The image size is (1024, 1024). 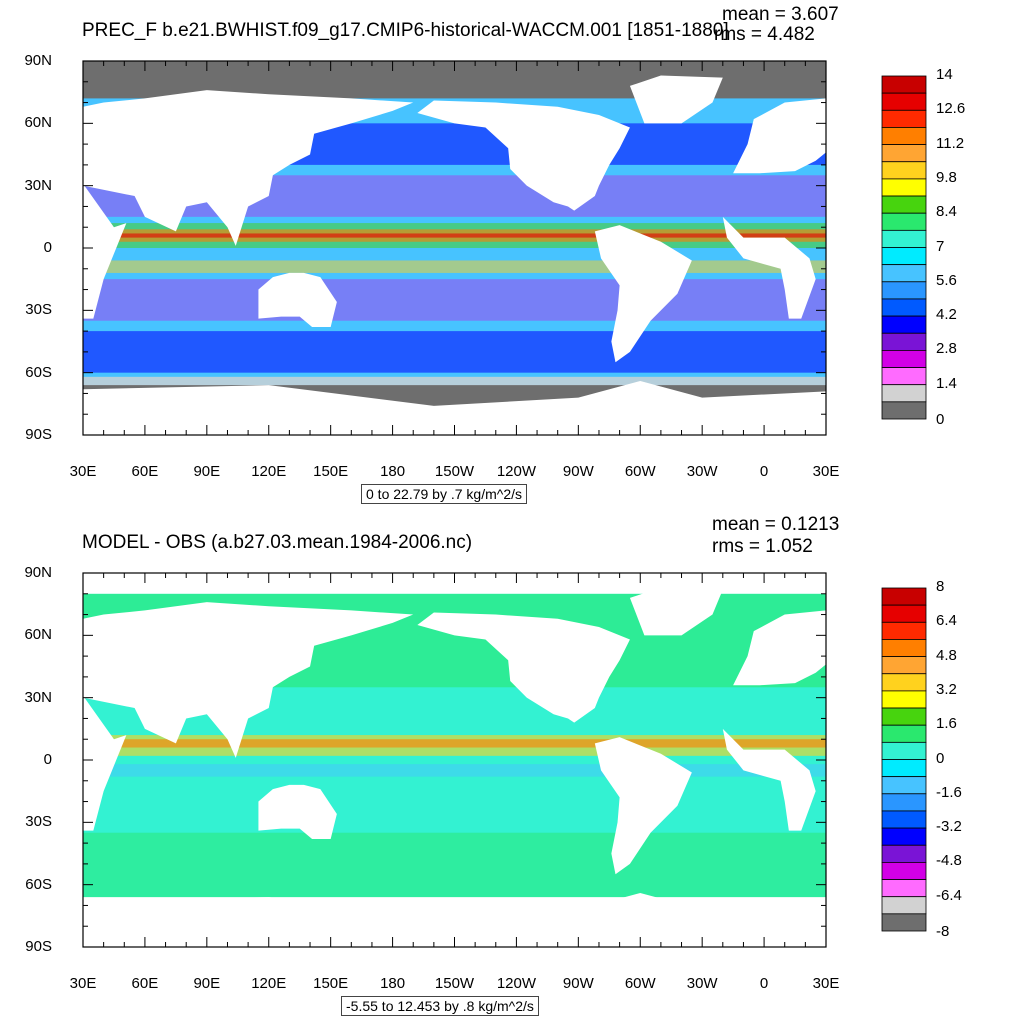 I want to click on colorbar-label: -8, so click(x=943, y=931).